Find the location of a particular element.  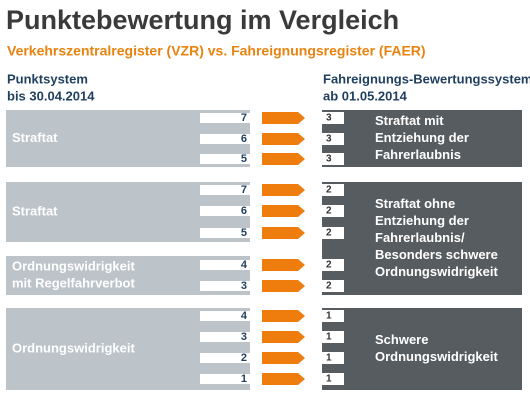

new-category-label: Fahrerlaubnis/ is located at coordinates (420, 237).